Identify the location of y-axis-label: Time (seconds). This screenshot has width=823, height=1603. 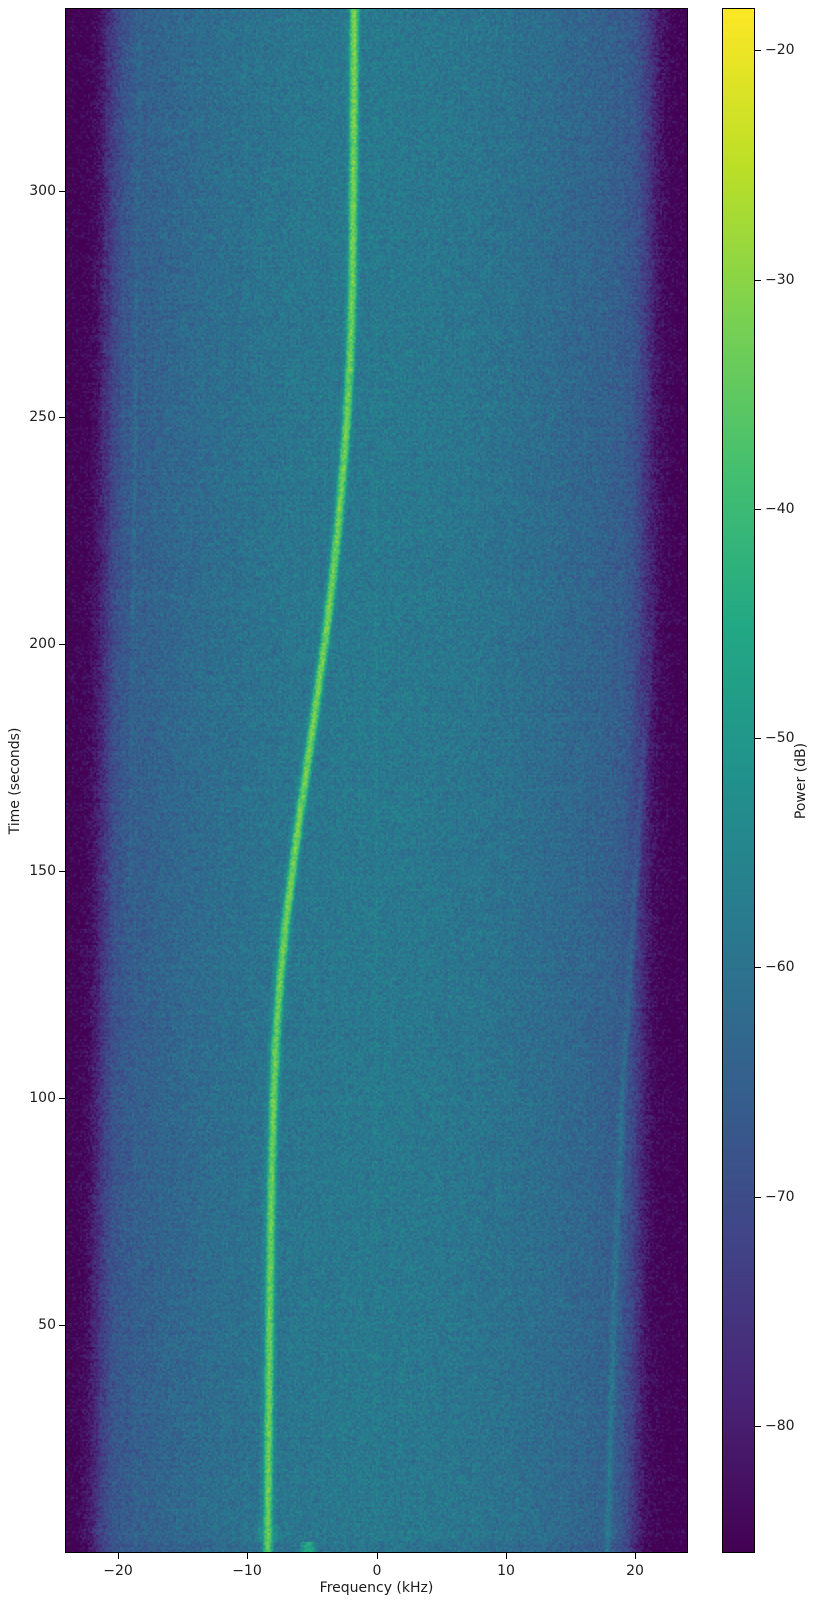
(15, 780).